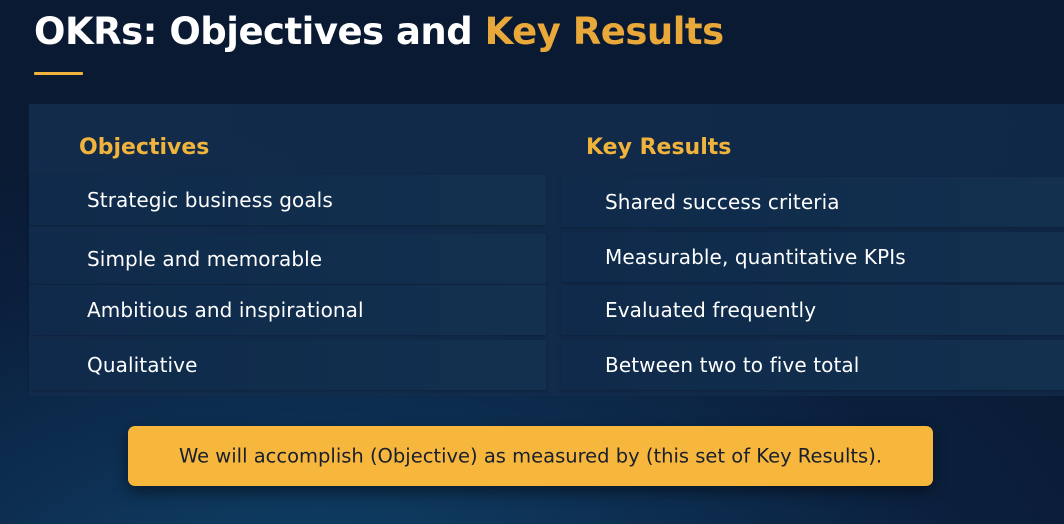  What do you see at coordinates (722, 202) in the screenshot?
I see `key-result-item-label: Shared success criteria` at bounding box center [722, 202].